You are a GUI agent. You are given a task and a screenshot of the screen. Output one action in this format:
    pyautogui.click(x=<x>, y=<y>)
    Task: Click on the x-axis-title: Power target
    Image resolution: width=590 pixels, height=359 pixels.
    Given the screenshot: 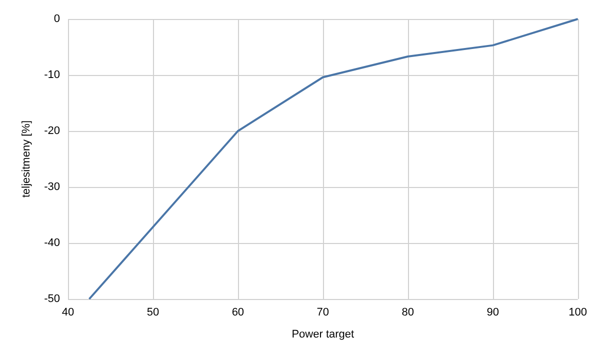 What is the action you would take?
    pyautogui.click(x=323, y=334)
    